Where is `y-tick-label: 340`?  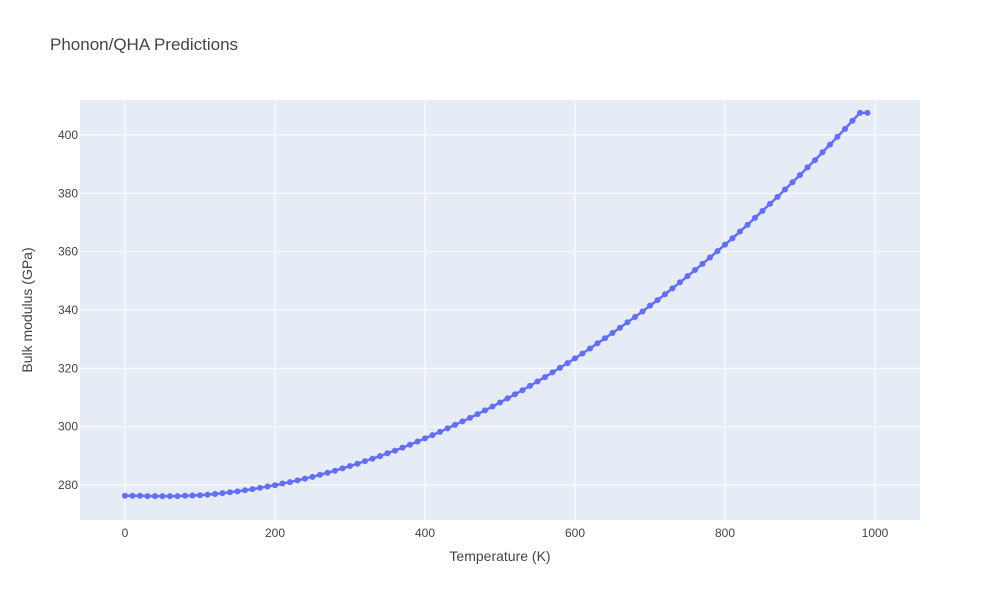 y-tick-label: 340 is located at coordinates (68, 310).